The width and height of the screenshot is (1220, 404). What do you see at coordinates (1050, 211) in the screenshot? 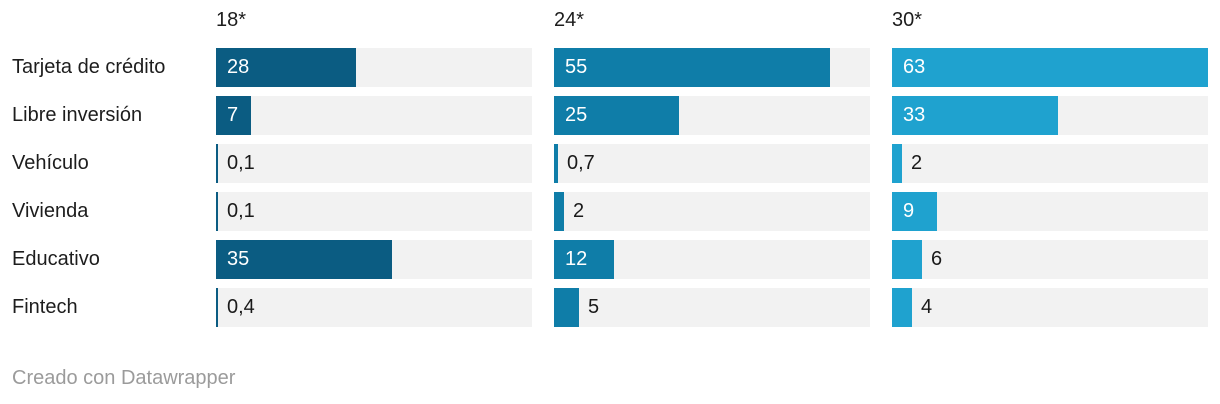
I see `bar-track: 9` at bounding box center [1050, 211].